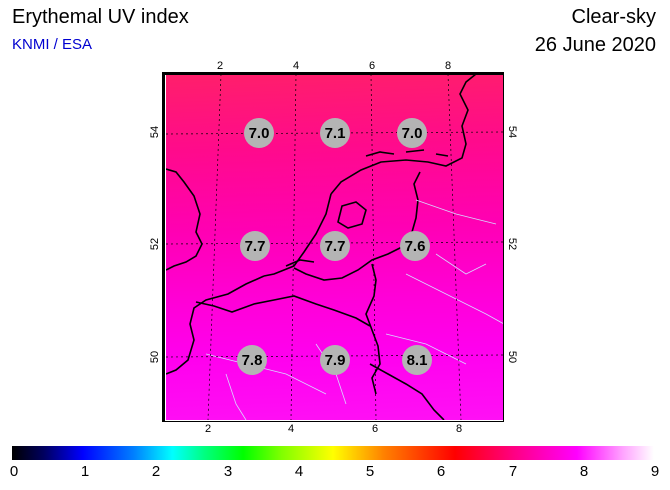  I want to click on colorbar-label: 9, so click(655, 471).